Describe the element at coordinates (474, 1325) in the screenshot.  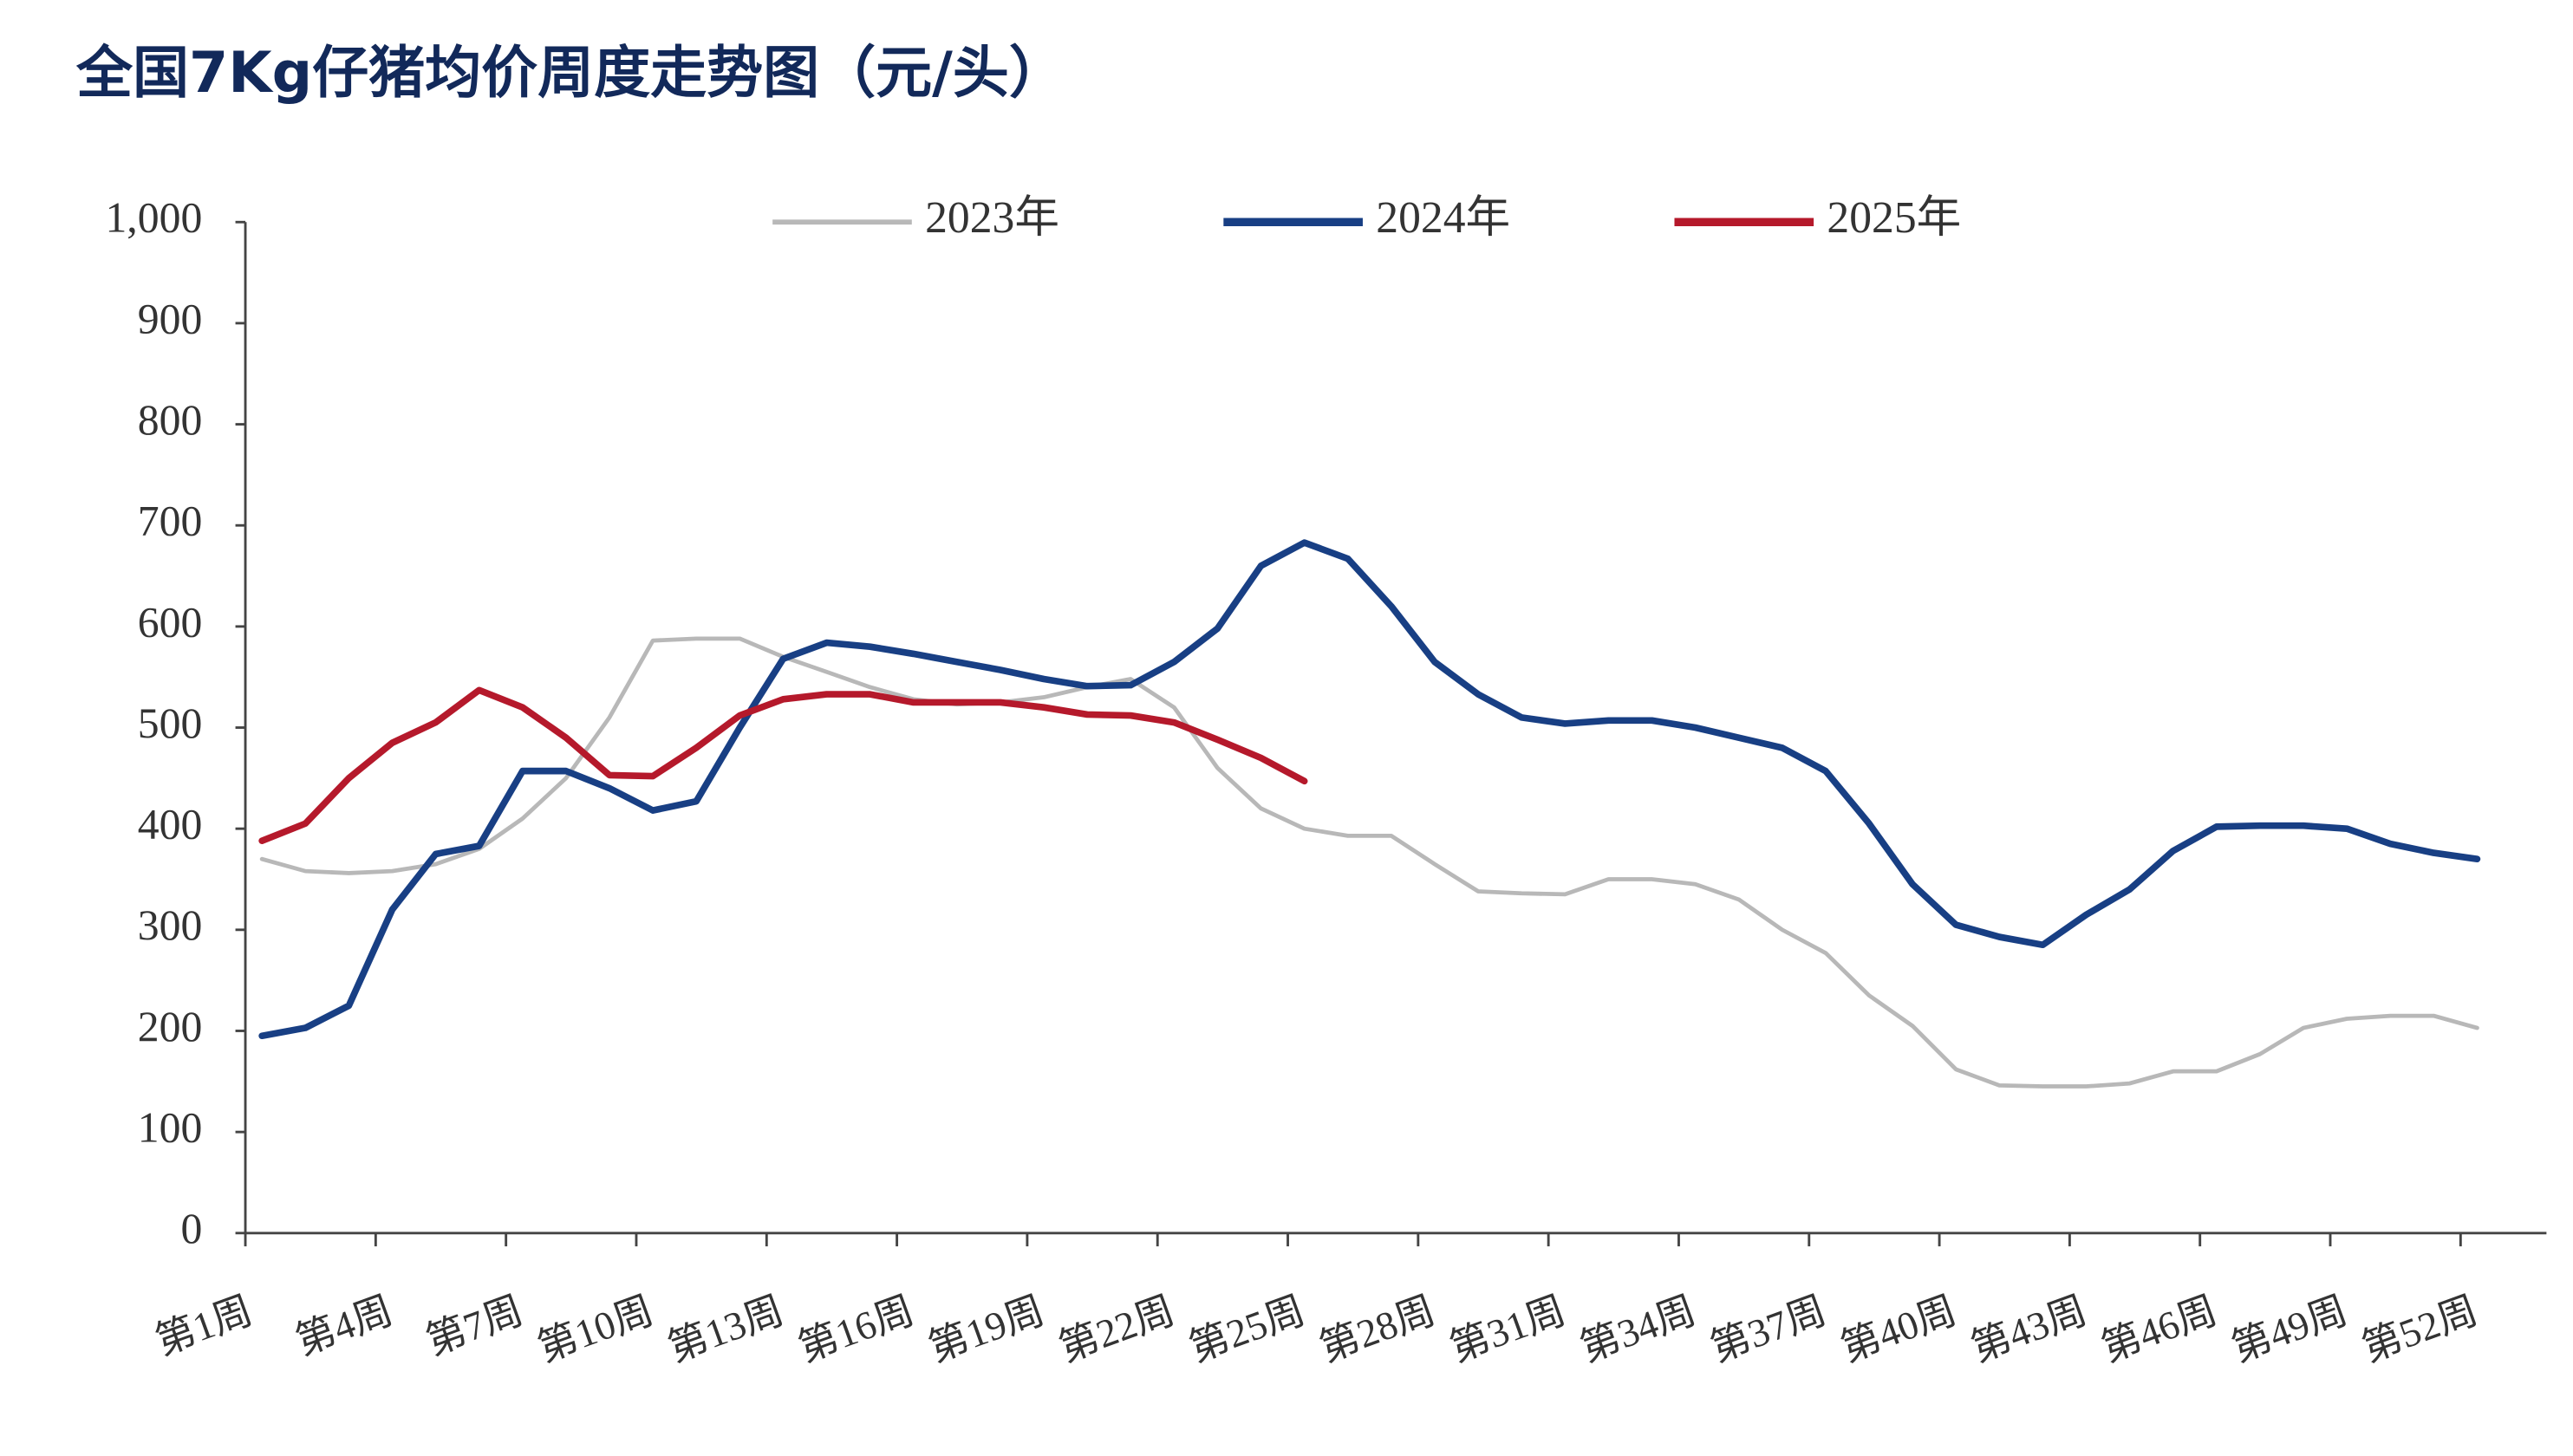
I see `x-tick-label: 第7周` at that location.